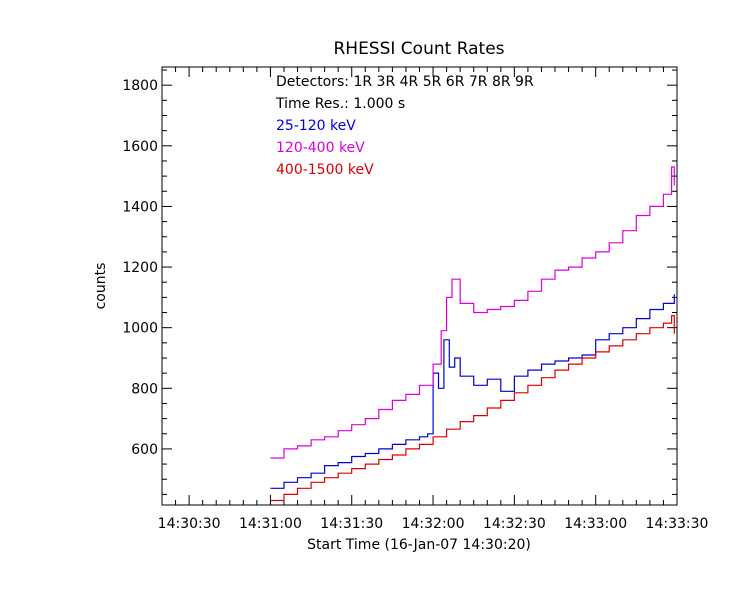 This screenshot has width=750, height=600. What do you see at coordinates (514, 524) in the screenshot?
I see `x-tick-label: 14:32:30` at bounding box center [514, 524].